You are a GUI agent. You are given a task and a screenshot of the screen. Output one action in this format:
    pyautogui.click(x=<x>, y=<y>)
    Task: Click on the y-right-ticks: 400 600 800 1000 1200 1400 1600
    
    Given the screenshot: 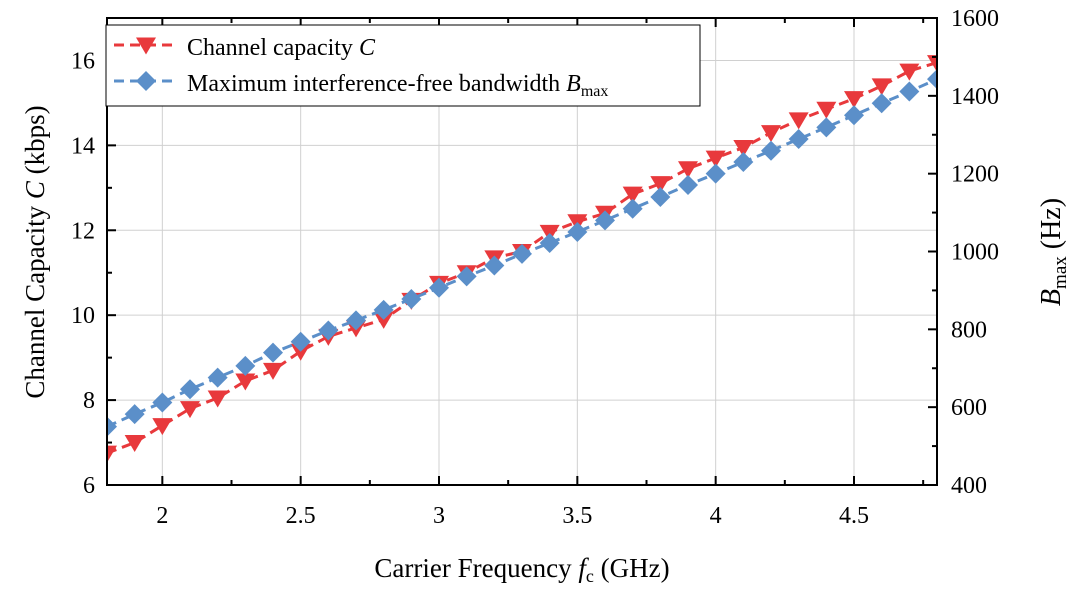 What is the action you would take?
    pyautogui.click(x=963, y=252)
    